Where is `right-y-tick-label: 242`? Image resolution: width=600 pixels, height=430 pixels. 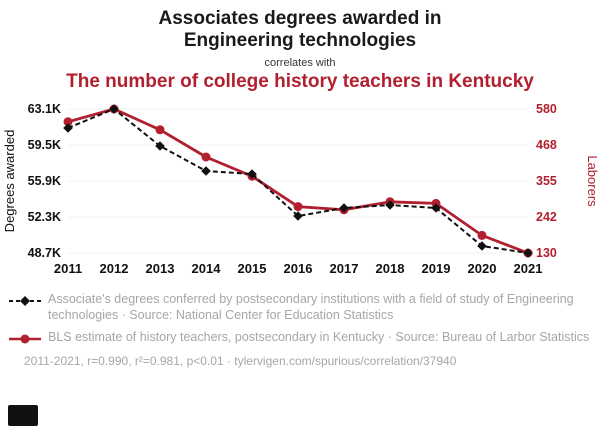
right-y-tick-label: 242 is located at coordinates (546, 217).